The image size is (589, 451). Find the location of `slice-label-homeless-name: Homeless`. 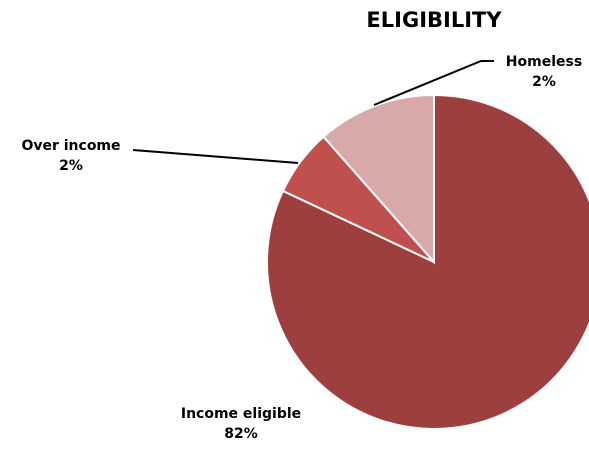

slice-label-homeless-name: Homeless is located at coordinates (544, 62).